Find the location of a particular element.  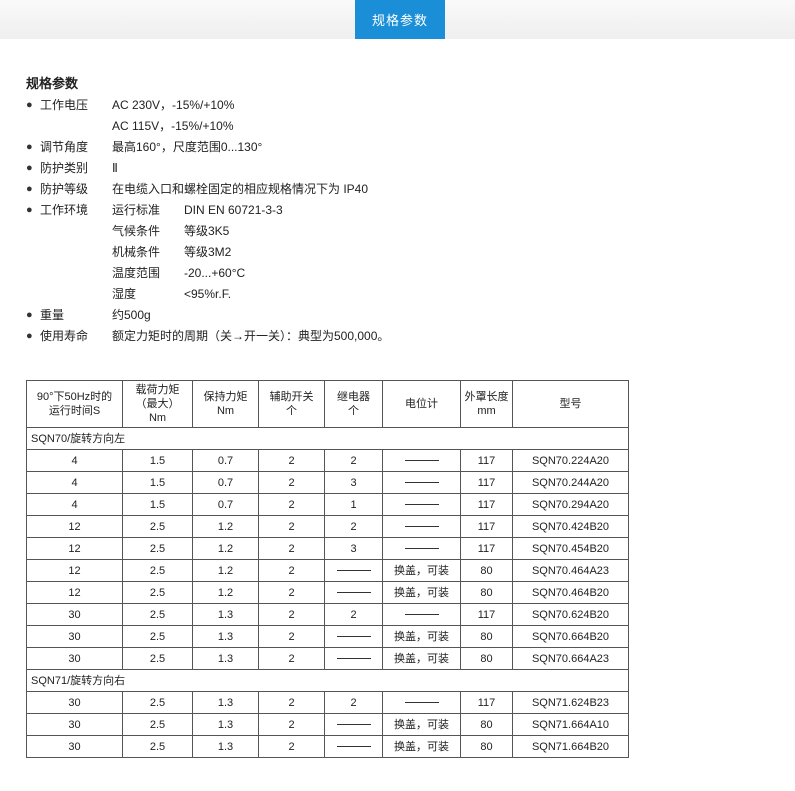

table-cell: 3 is located at coordinates (353, 482).